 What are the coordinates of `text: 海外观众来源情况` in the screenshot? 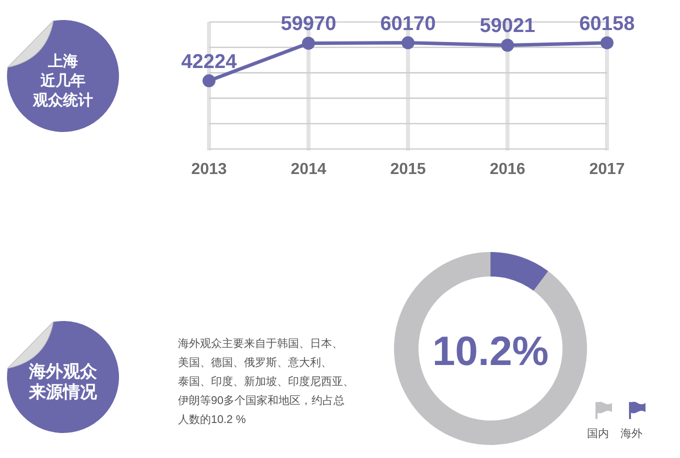 It's located at (63, 382).